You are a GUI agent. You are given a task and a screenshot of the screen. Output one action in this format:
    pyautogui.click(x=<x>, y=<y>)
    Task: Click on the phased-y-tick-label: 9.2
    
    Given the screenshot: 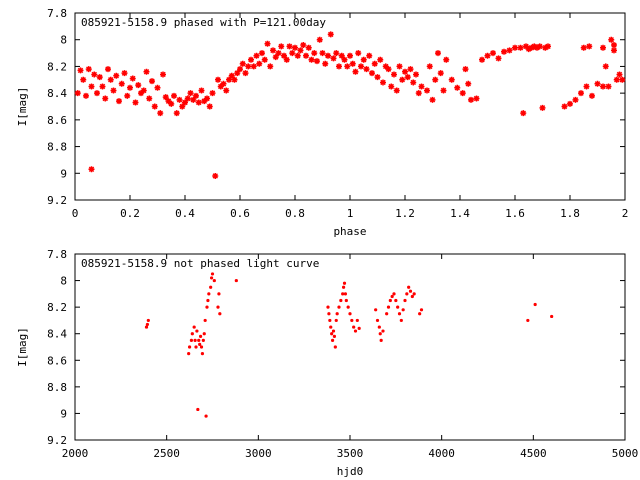 What is the action you would take?
    pyautogui.click(x=57, y=200)
    